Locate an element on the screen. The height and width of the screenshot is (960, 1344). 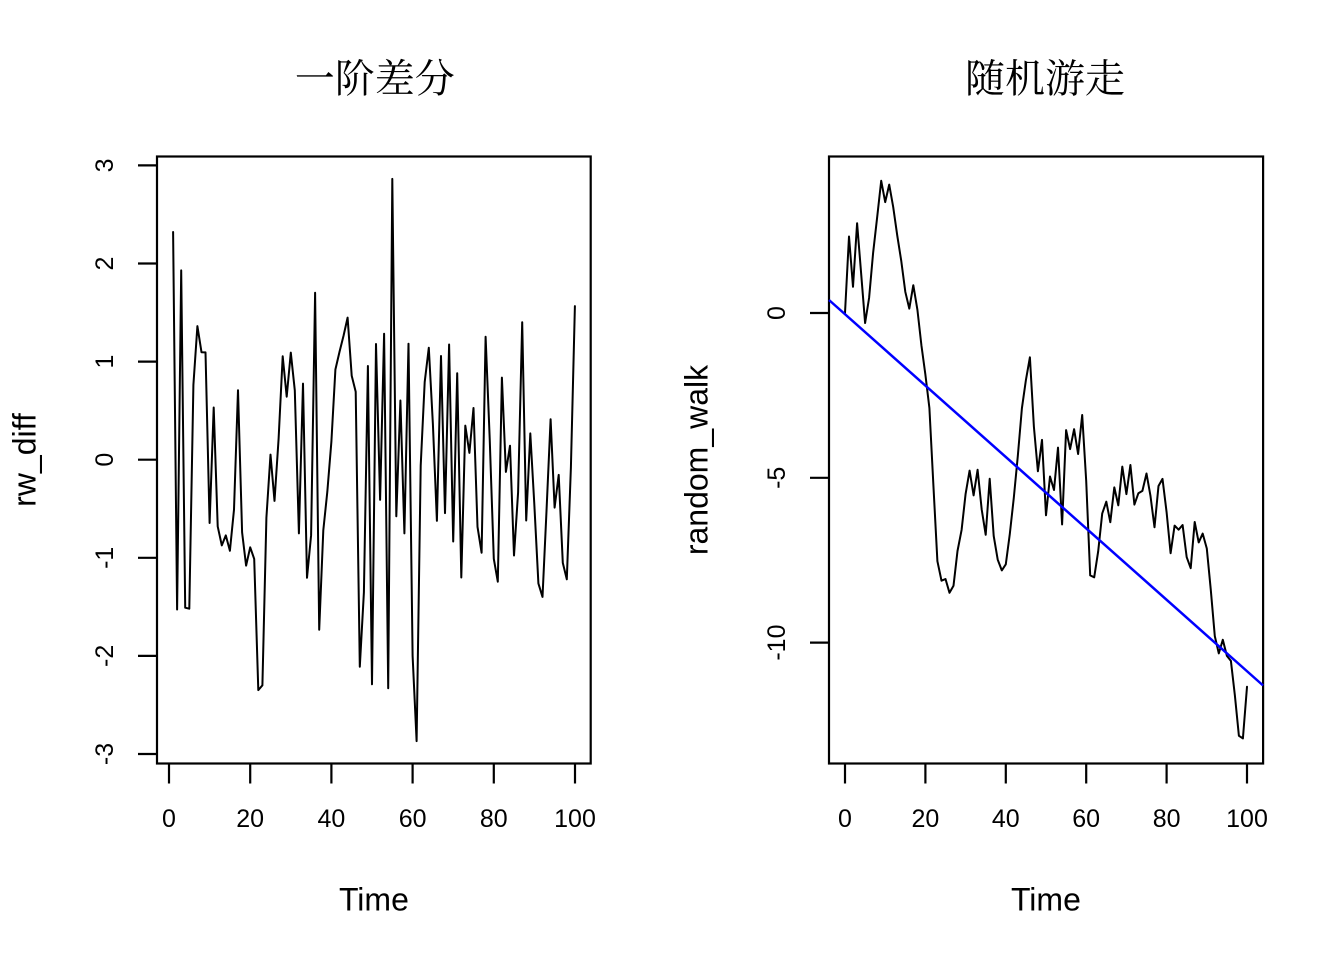
svg-text: 2 is located at coordinates (105, 264).